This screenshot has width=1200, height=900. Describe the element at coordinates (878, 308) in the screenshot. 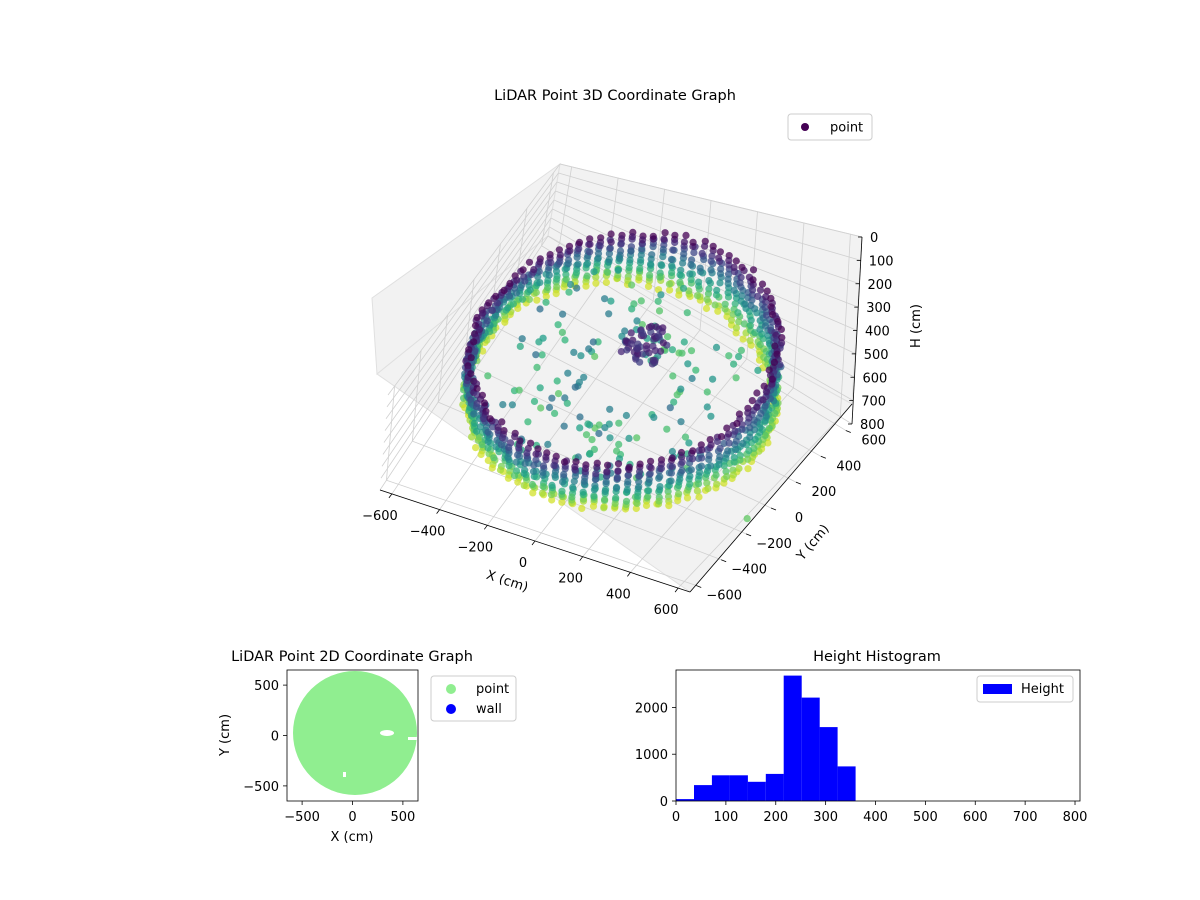

I see `h-tick-label-3d: 300` at that location.